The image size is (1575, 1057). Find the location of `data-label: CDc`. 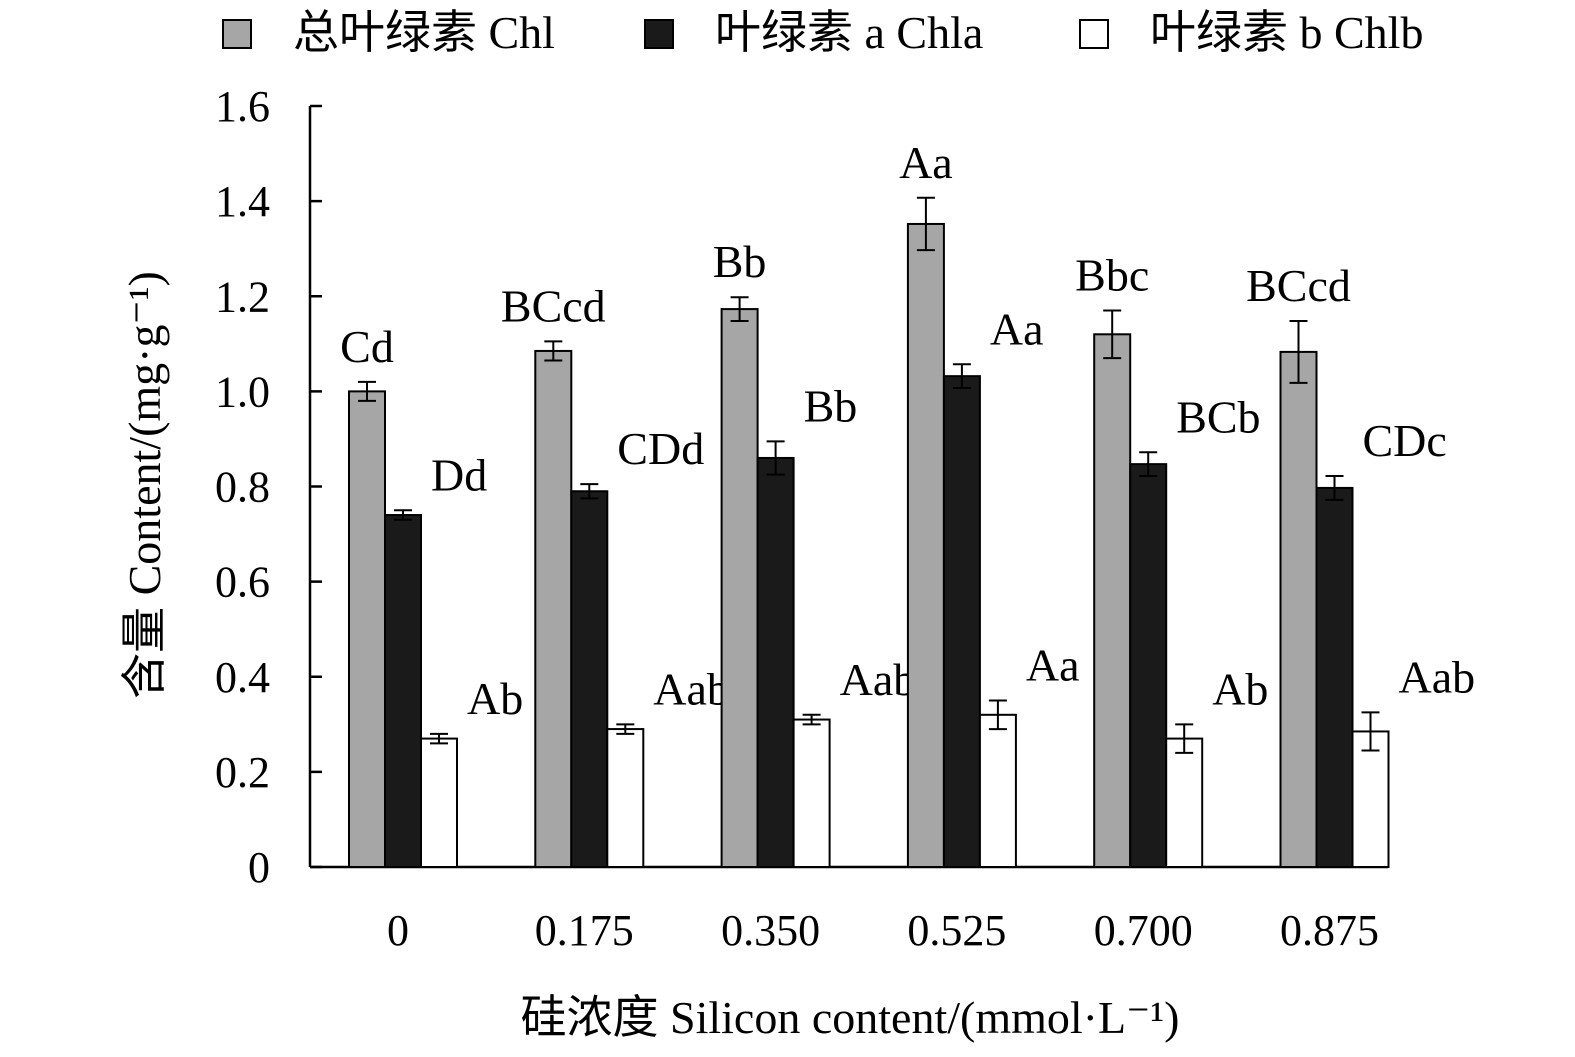

data-label: CDc is located at coordinates (1405, 440).